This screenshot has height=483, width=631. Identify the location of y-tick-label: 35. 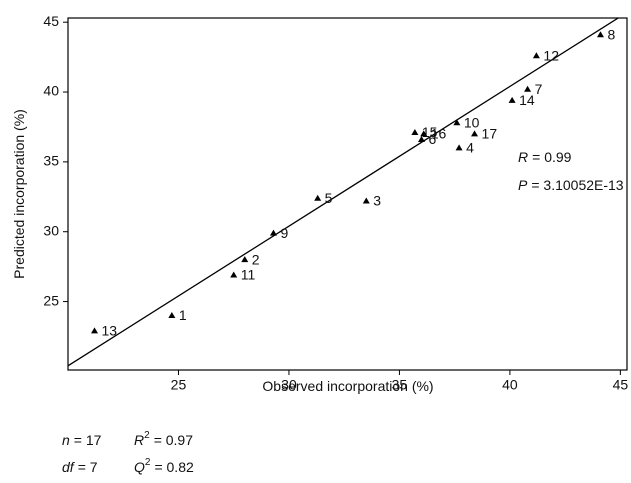
(51, 161).